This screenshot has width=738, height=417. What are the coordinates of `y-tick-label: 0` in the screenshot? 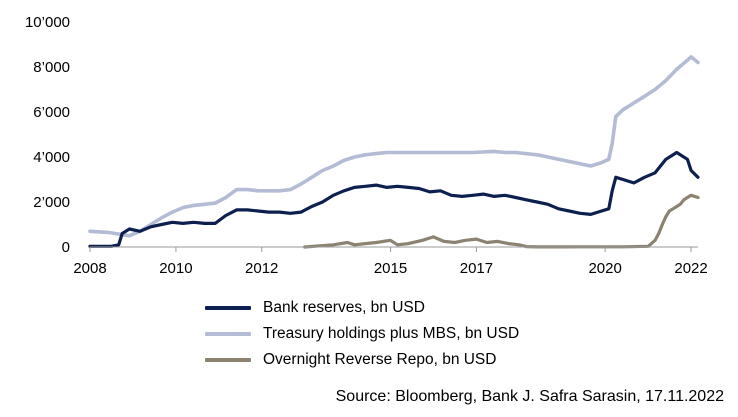 It's located at (66, 247).